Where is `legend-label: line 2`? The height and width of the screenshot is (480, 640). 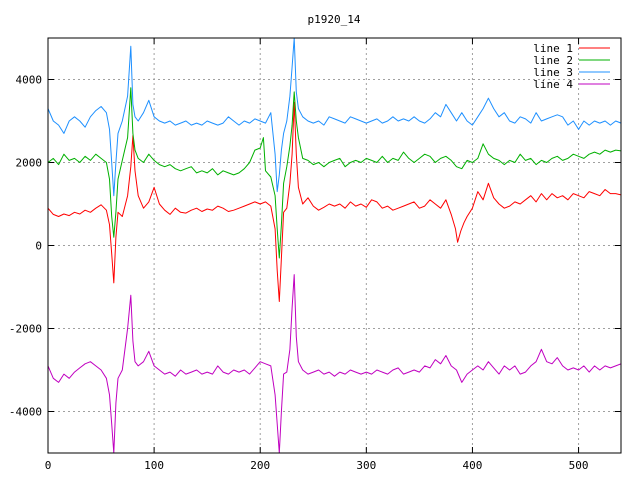
legend-label: line 2 is located at coordinates (553, 60).